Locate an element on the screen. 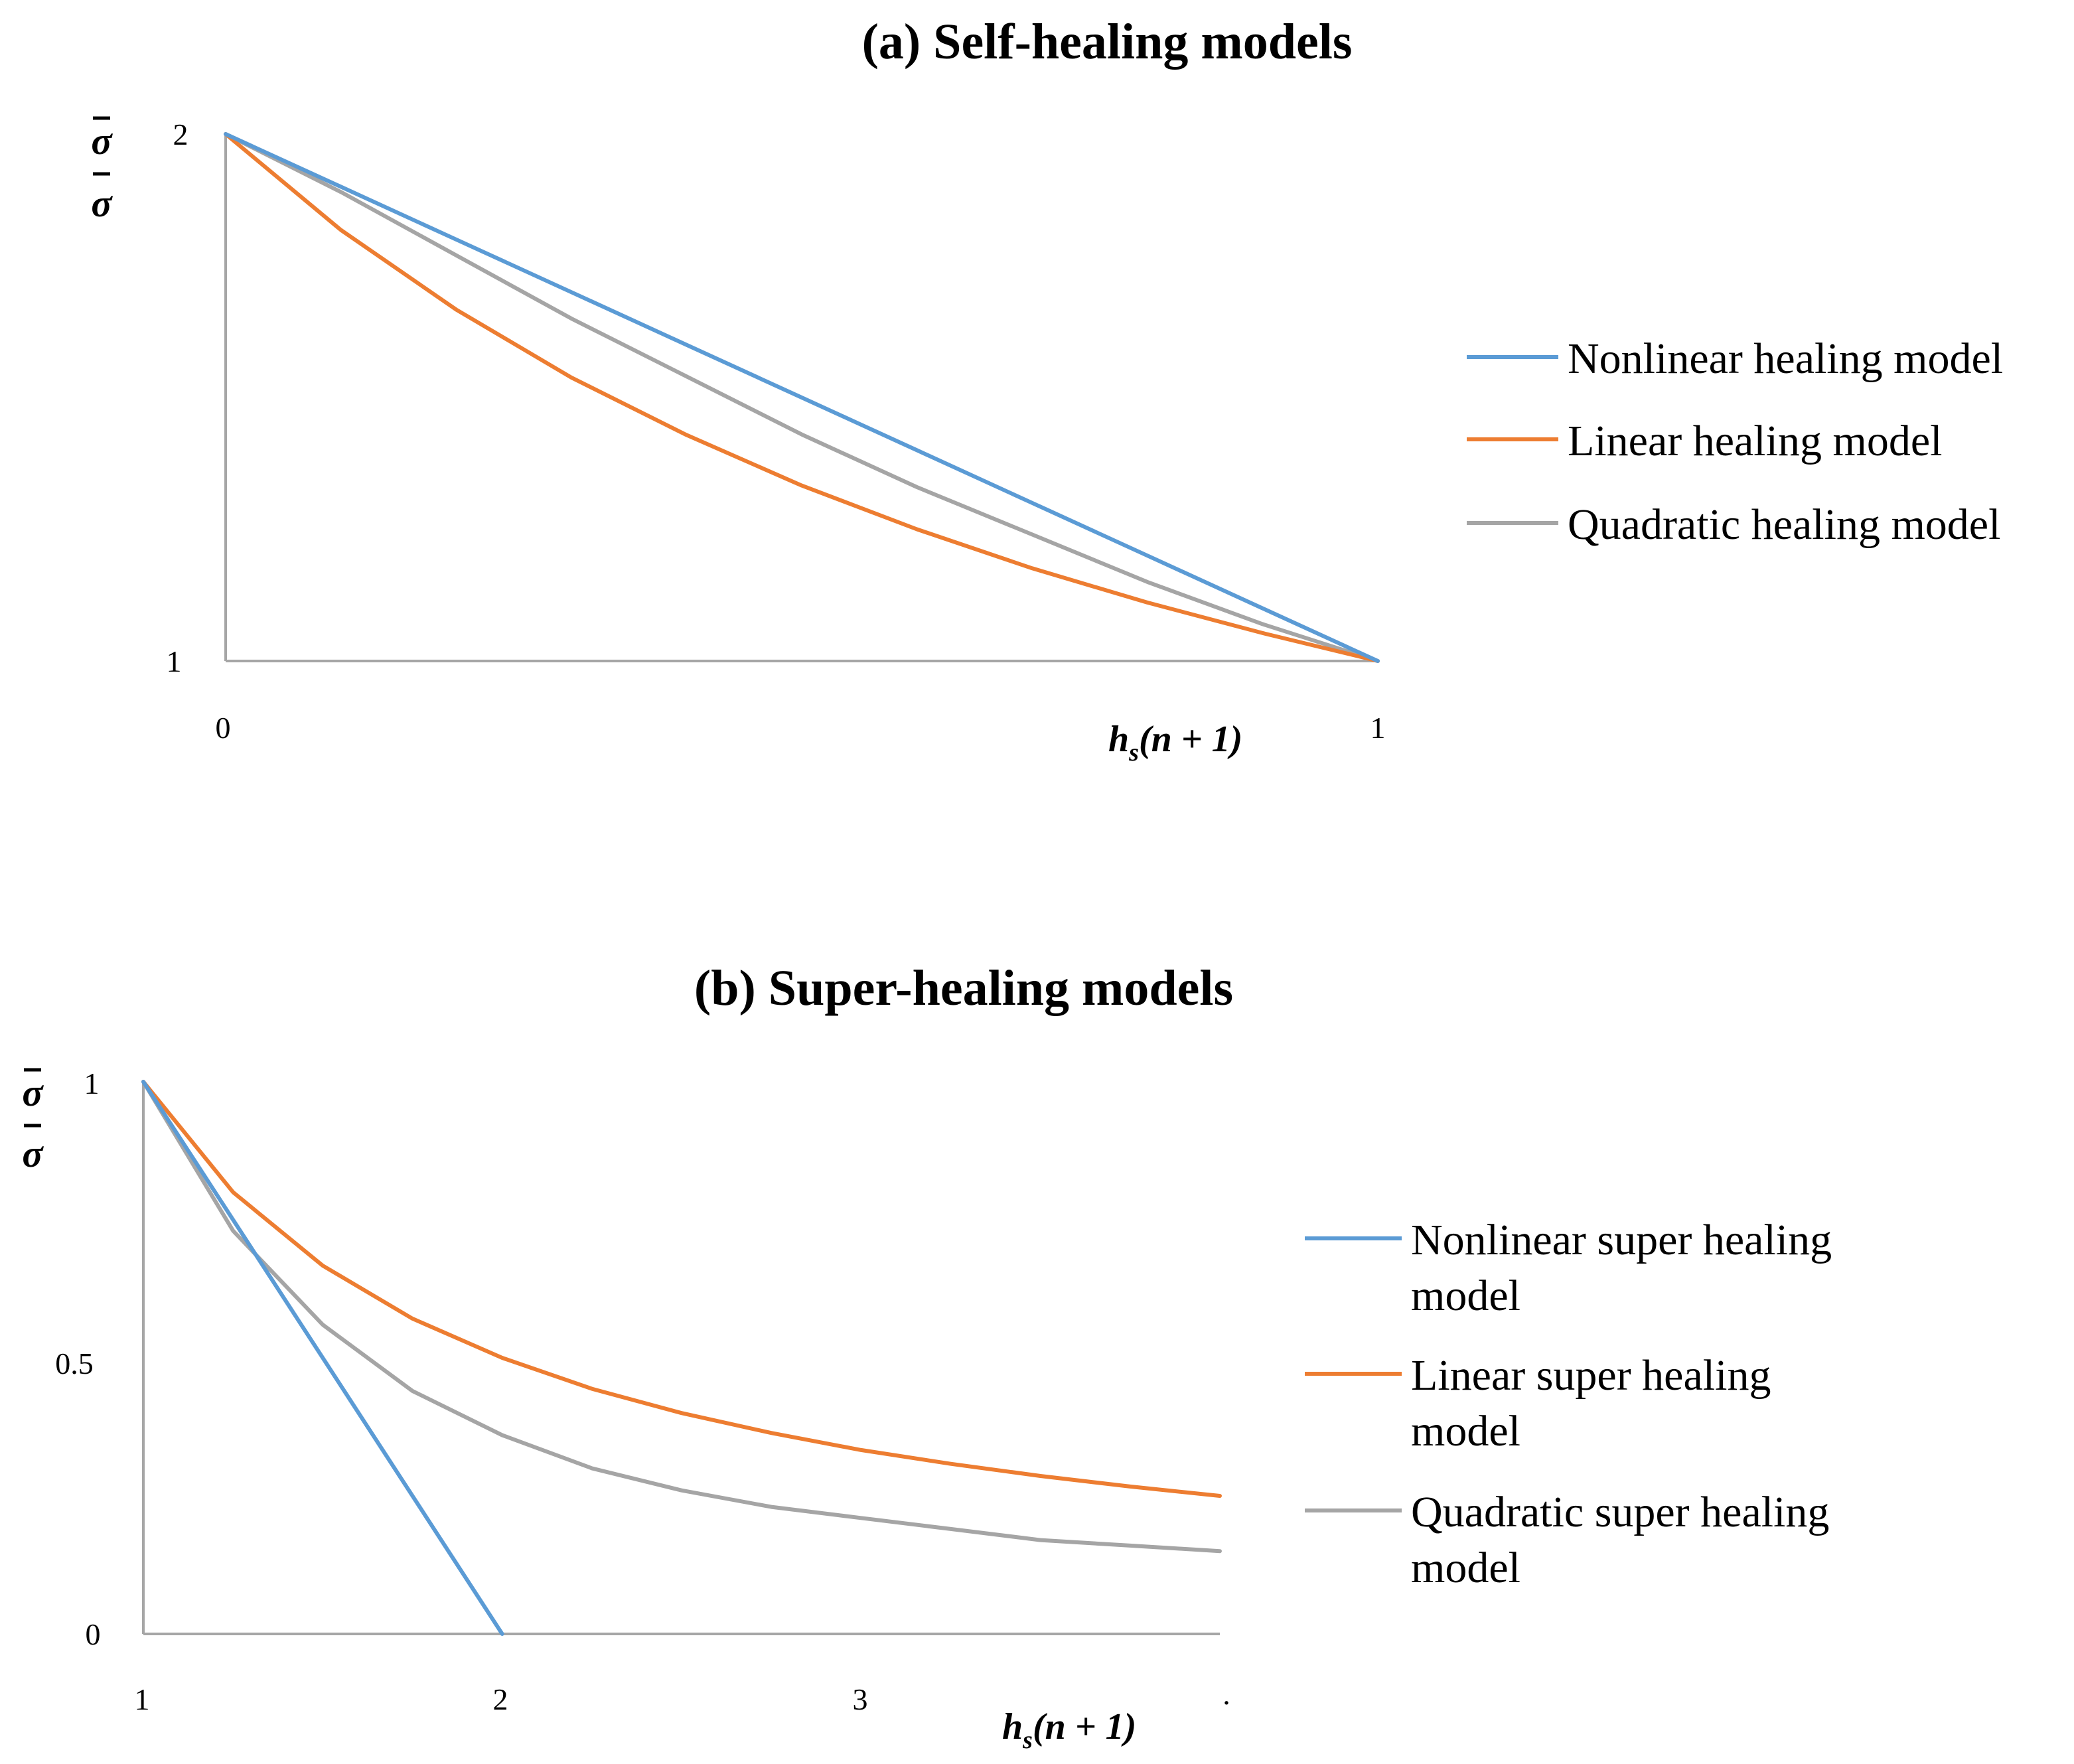  legend-label: Quadratic healing model is located at coordinates (1784, 524).